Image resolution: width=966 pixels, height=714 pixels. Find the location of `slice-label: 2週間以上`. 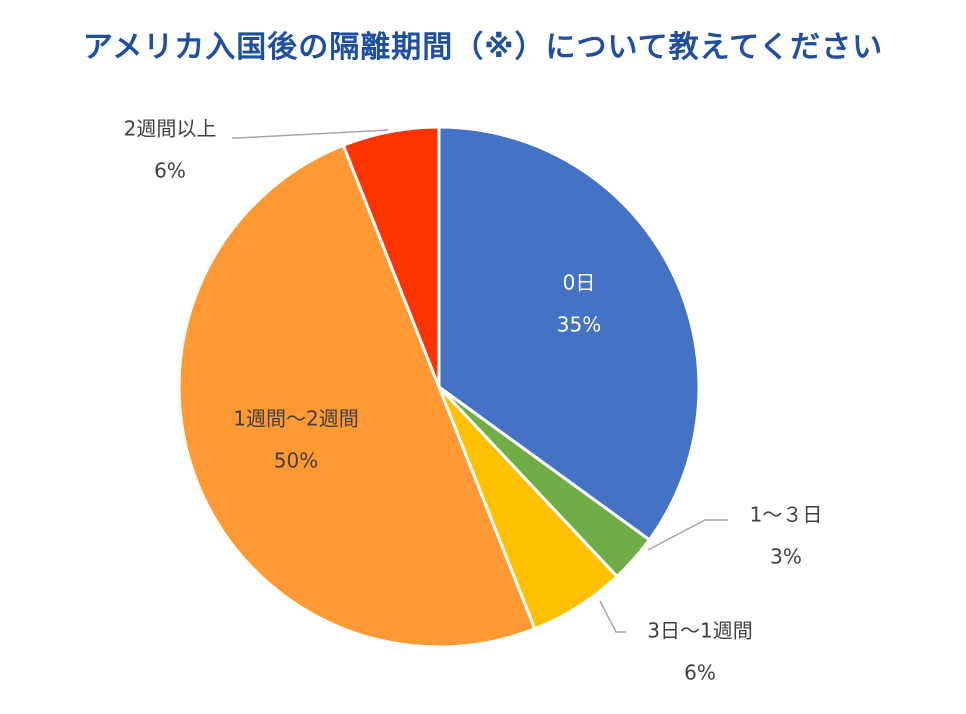

slice-label: 2週間以上 is located at coordinates (170, 129).